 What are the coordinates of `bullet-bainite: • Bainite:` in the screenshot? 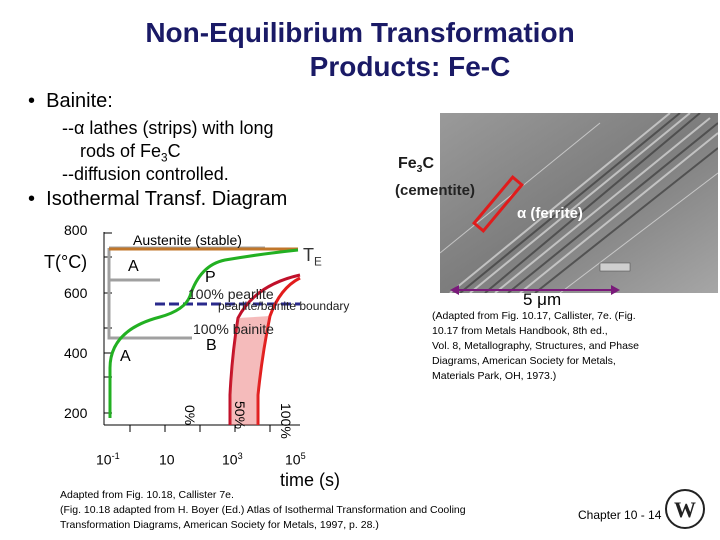 It's located at (70, 101).